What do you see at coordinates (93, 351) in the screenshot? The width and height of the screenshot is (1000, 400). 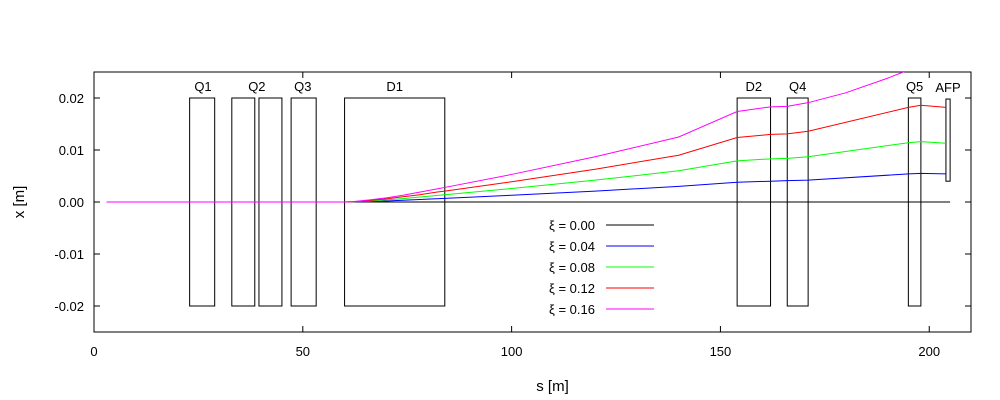 I see `x-tick-label: 0` at bounding box center [93, 351].